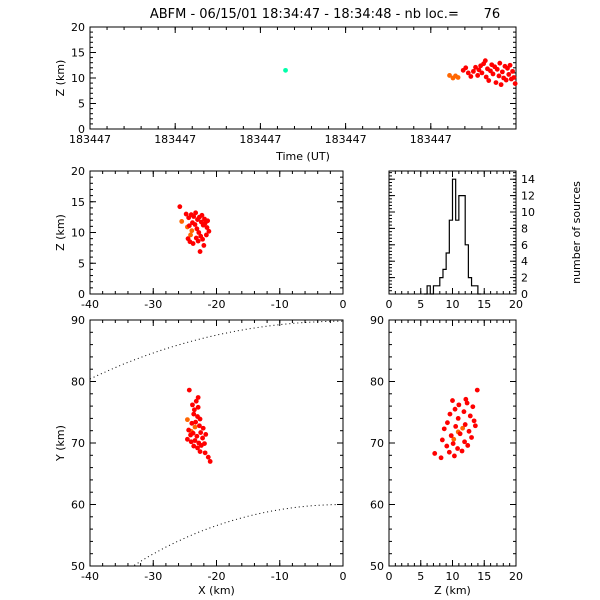 This screenshot has height=600, width=600. I want to click on histogram-line, so click(452, 236).